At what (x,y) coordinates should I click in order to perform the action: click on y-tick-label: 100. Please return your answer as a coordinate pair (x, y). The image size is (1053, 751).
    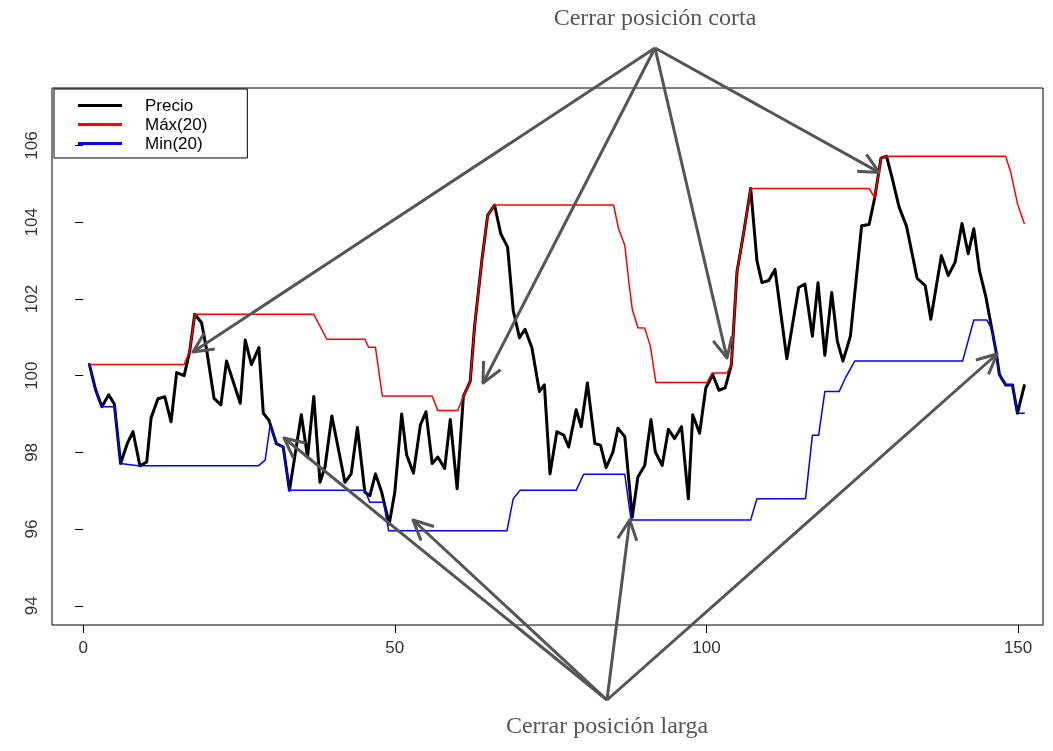
    Looking at the image, I should click on (31, 375).